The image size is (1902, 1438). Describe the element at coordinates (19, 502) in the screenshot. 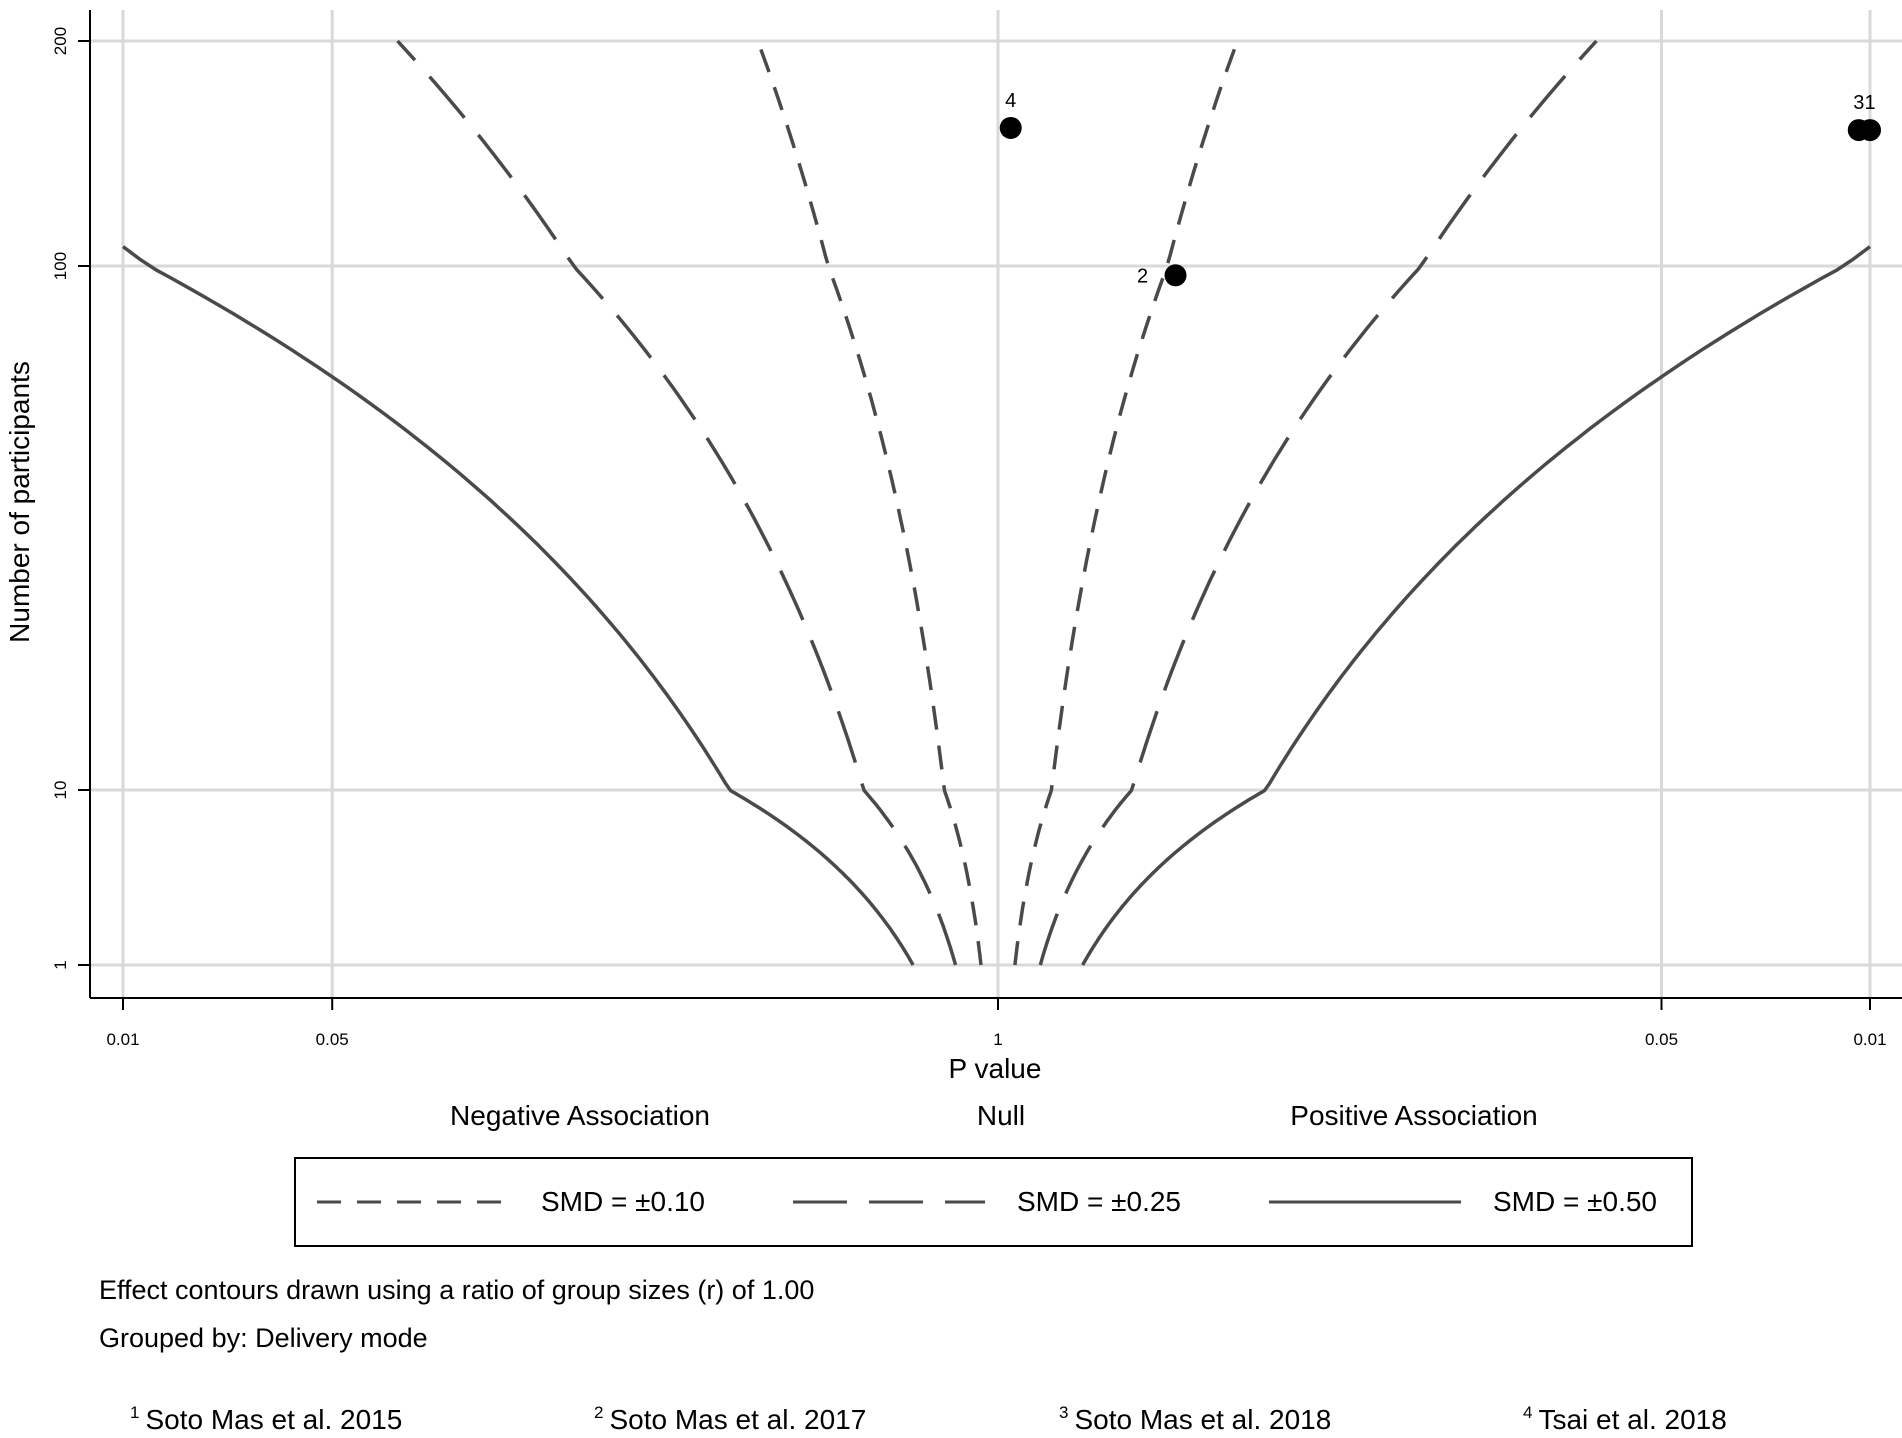

I see `y-axis-title: Number of participants` at that location.